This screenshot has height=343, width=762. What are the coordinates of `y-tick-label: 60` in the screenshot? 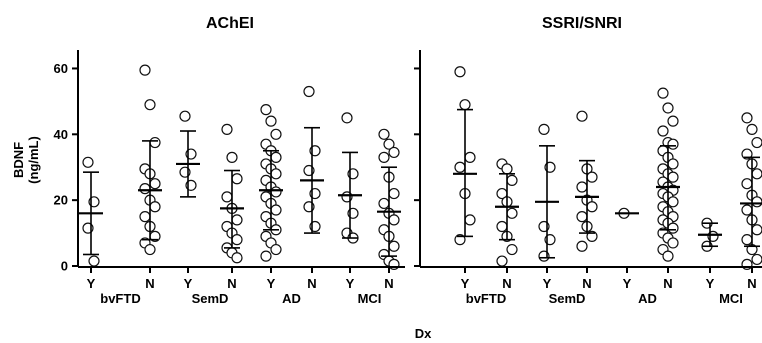 It's located at (61, 68).